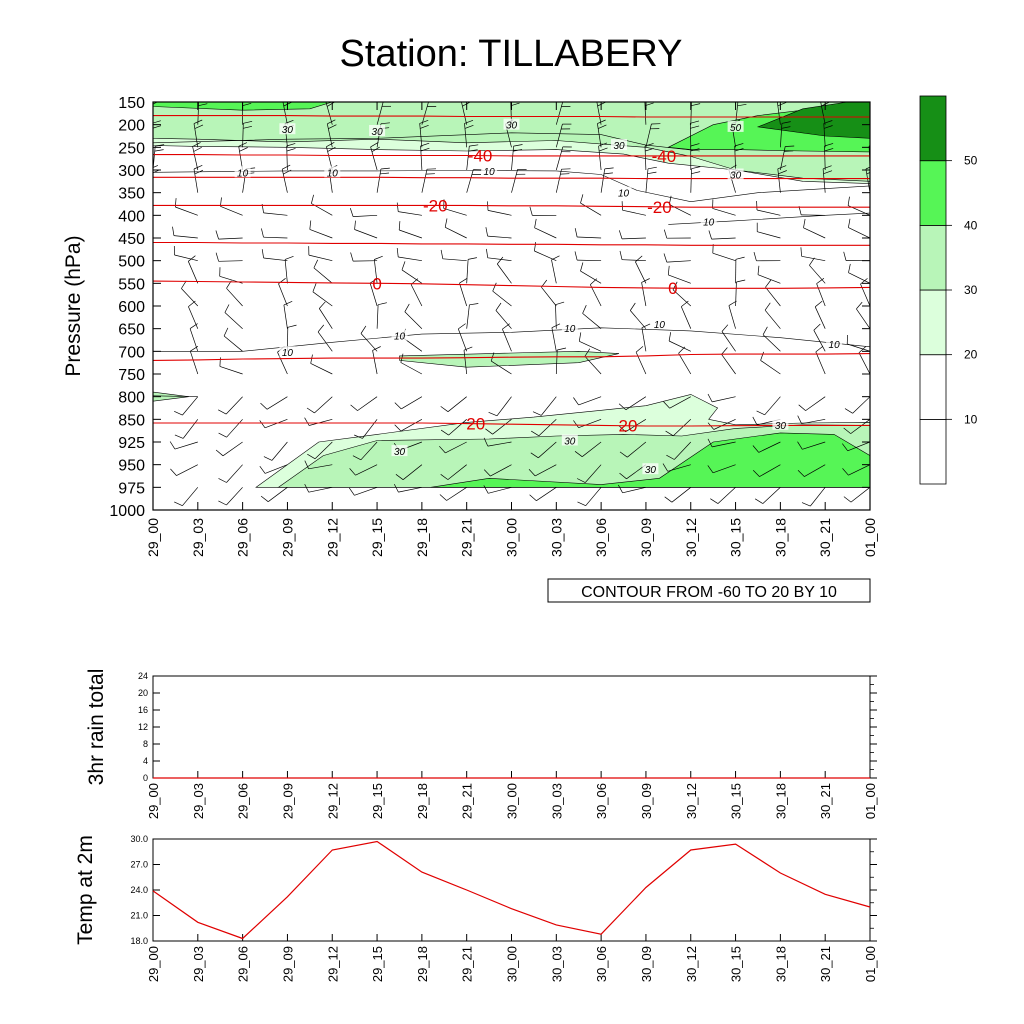  Describe the element at coordinates (376, 283) in the screenshot. I see `temperature-contour-label: 0` at that location.